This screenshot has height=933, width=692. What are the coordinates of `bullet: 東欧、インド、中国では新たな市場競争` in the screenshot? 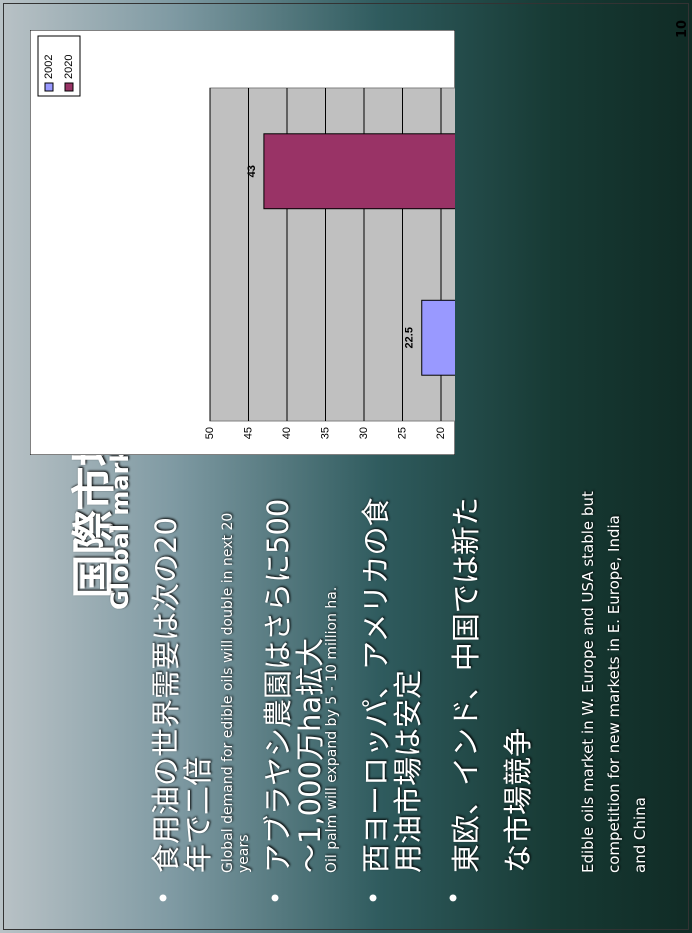 It's located at (492, 685).